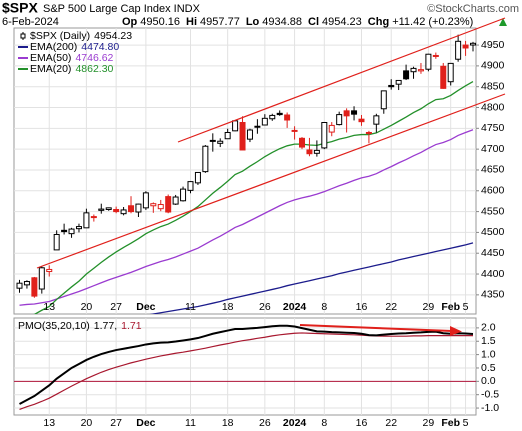 The width and height of the screenshot is (522, 431). Describe the element at coordinates (503, 22) in the screenshot. I see `up-arrow-icon` at that location.